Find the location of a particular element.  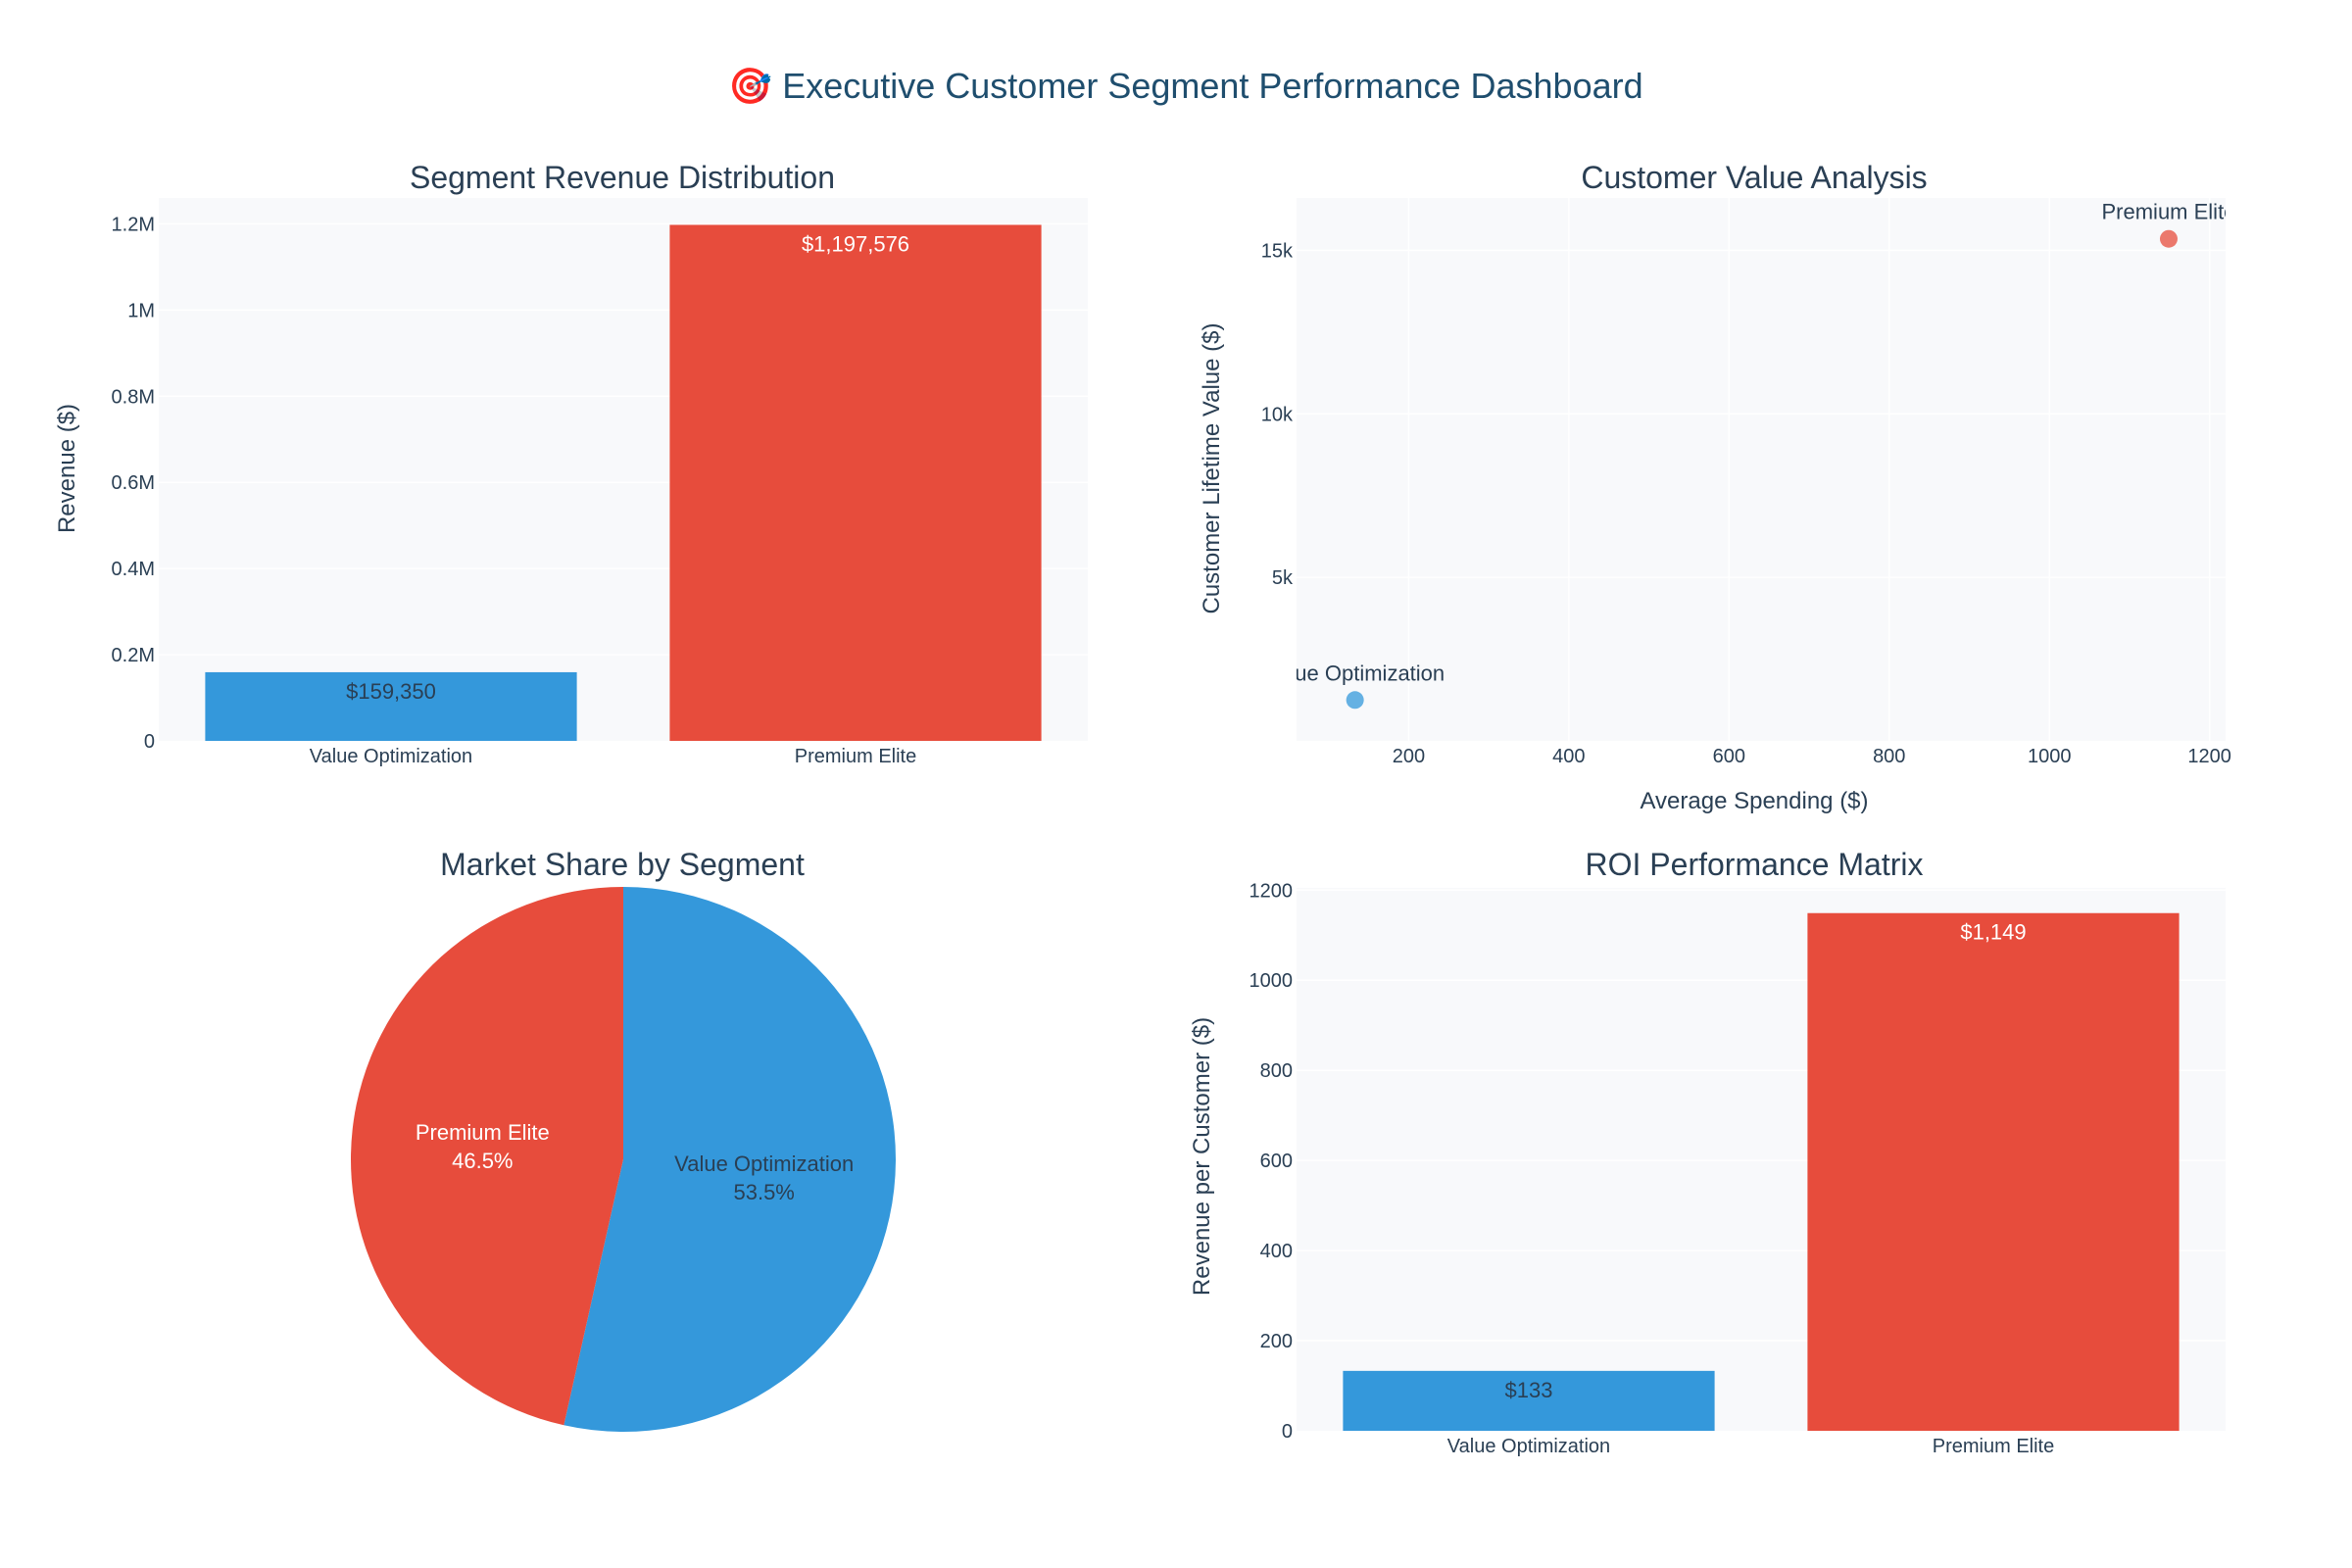

roi-bar-value-label: $1,149 is located at coordinates (1993, 932).